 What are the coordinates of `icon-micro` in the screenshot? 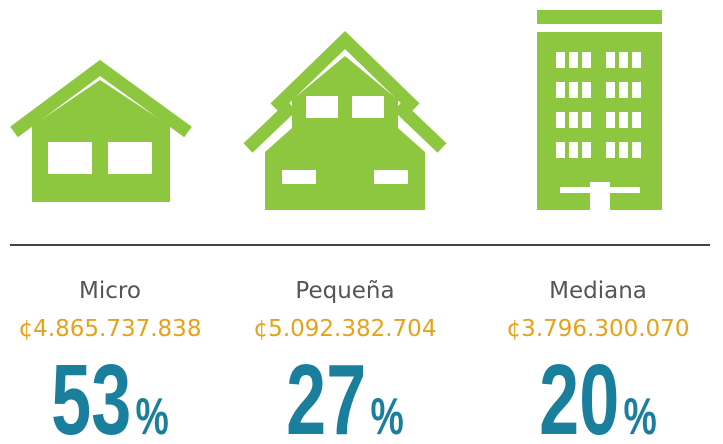 It's located at (101, 130).